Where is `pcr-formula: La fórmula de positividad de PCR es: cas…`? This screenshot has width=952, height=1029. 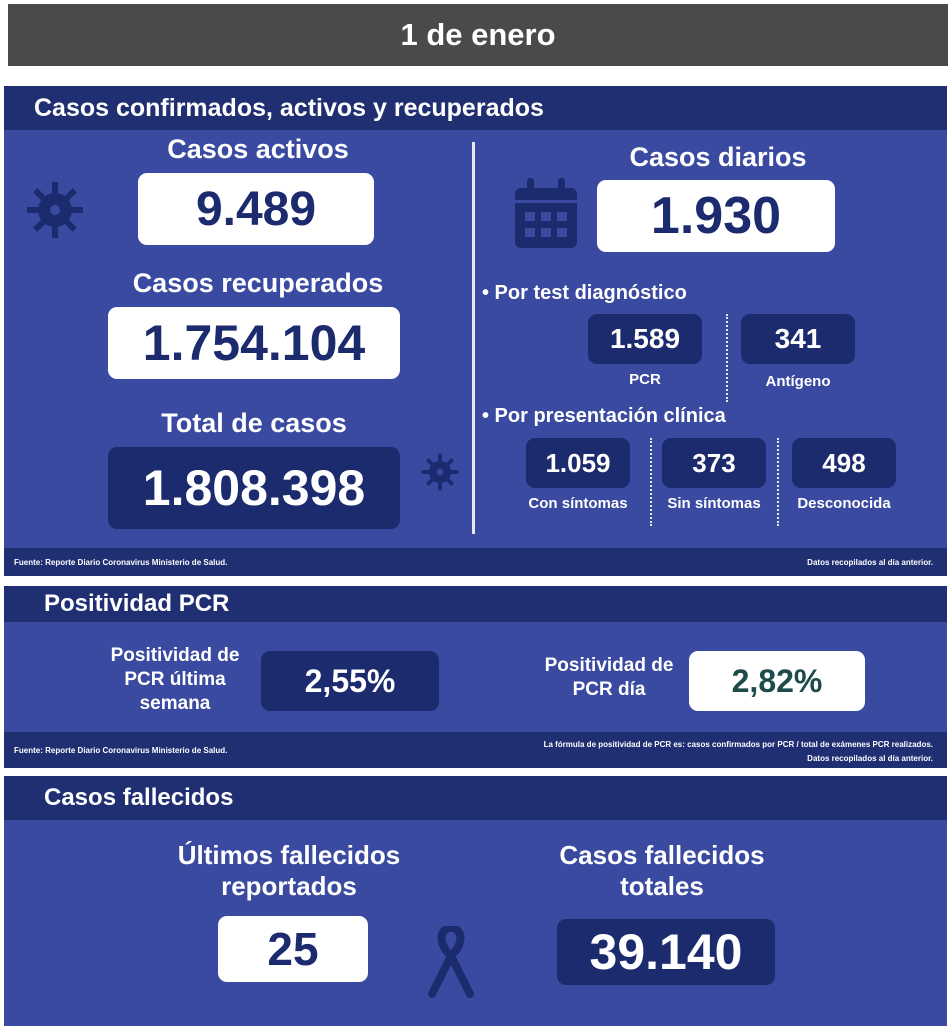 pcr-formula: La fórmula de positividad de PCR es: cas… is located at coordinates (738, 744).